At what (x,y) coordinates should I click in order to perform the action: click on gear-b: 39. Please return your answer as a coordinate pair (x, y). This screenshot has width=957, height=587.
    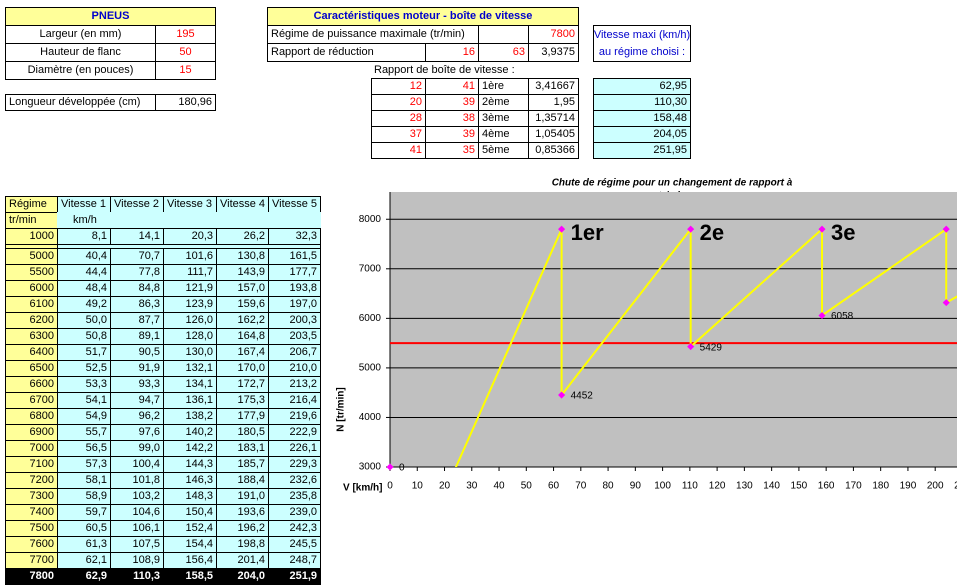
    Looking at the image, I should click on (452, 134).